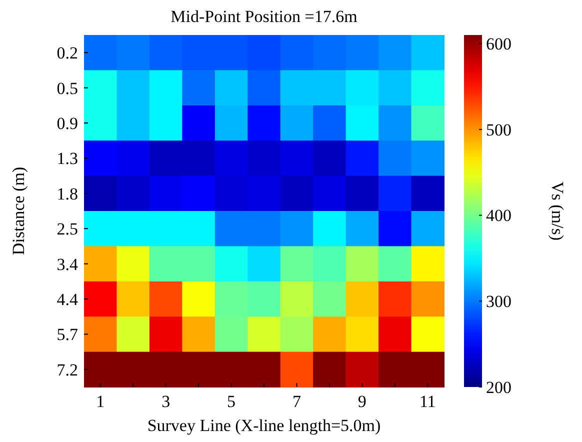 The height and width of the screenshot is (442, 582). What do you see at coordinates (499, 387) in the screenshot?
I see `color-bar-label: 200` at bounding box center [499, 387].